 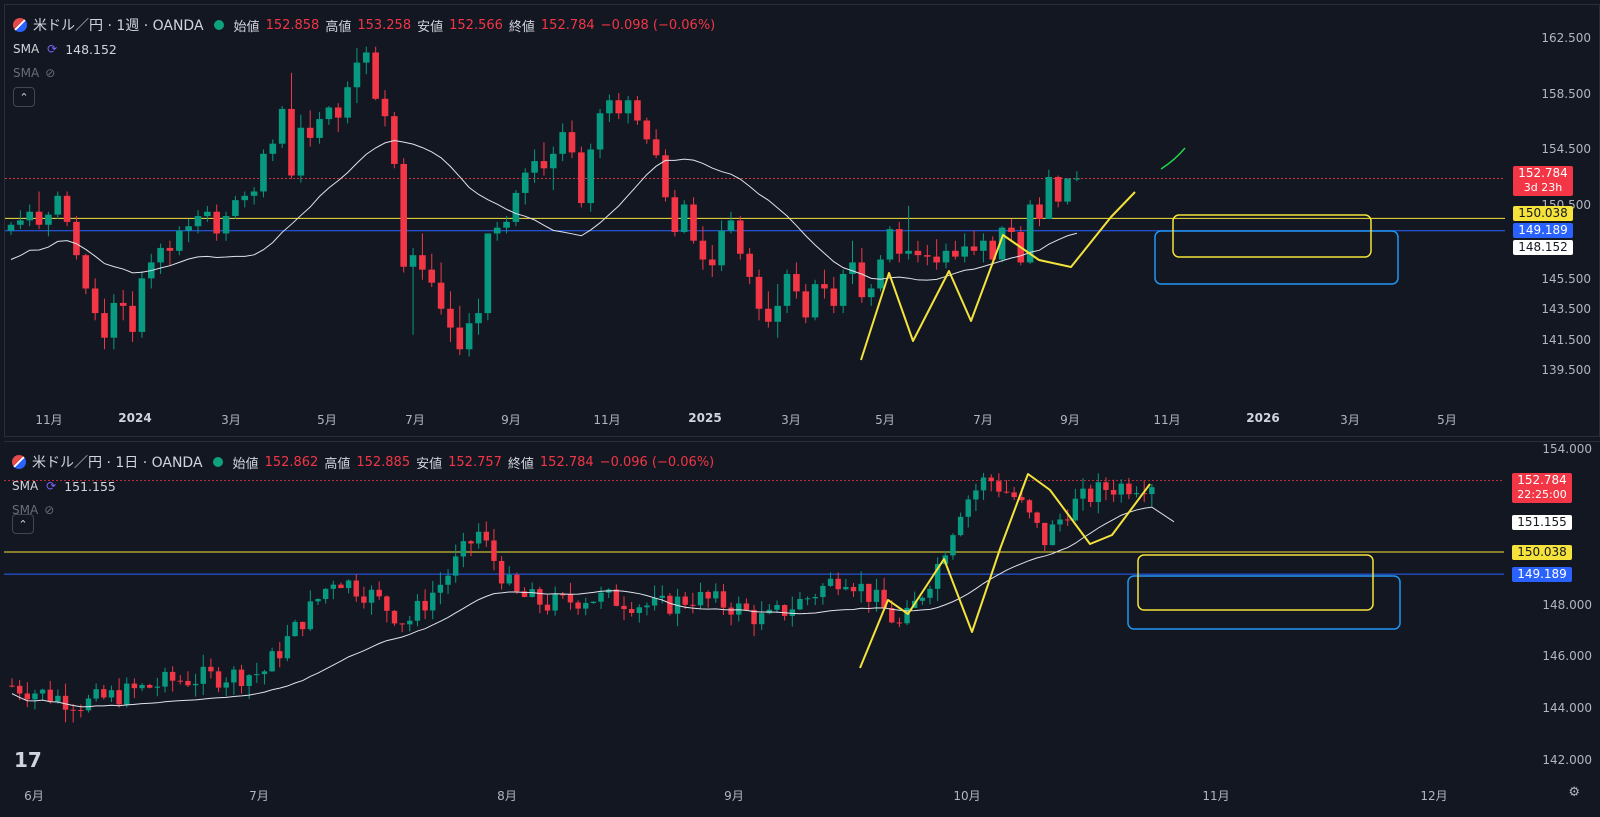 I want to click on x-tick-label: 8月, so click(x=507, y=796).